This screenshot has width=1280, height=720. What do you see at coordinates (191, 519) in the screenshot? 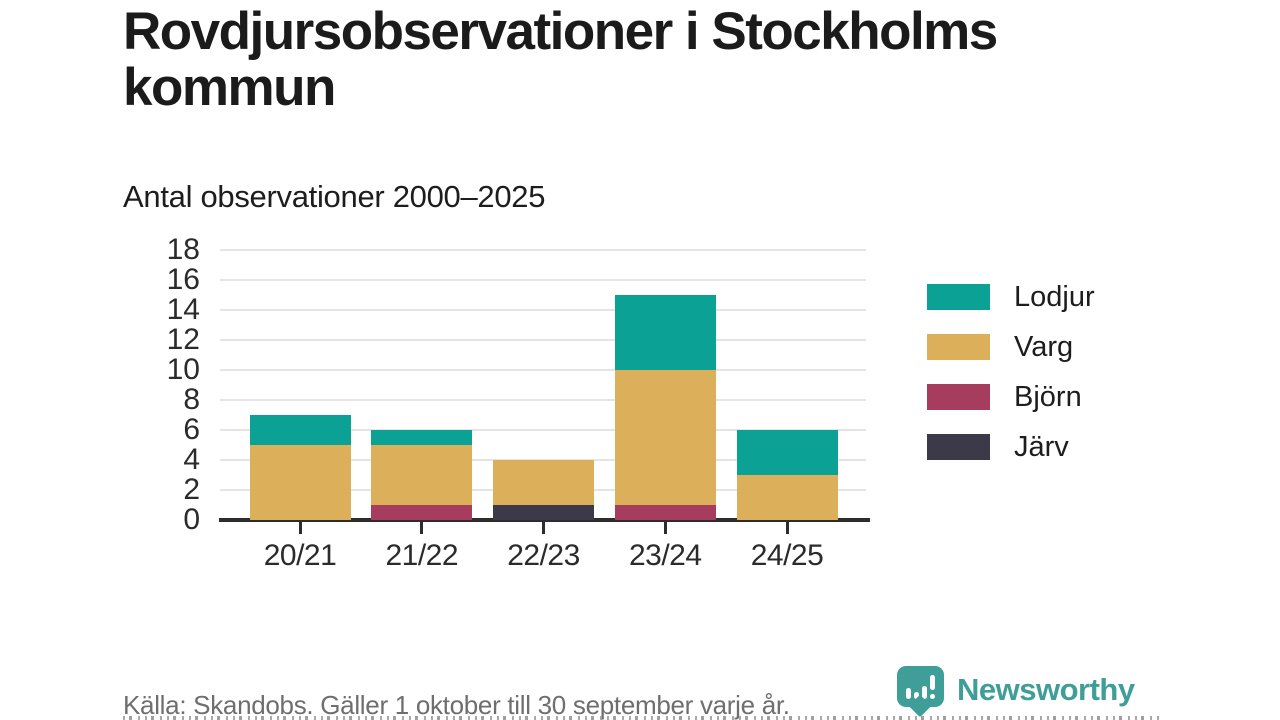
I see `y-axis-tick-label: 0` at bounding box center [191, 519].